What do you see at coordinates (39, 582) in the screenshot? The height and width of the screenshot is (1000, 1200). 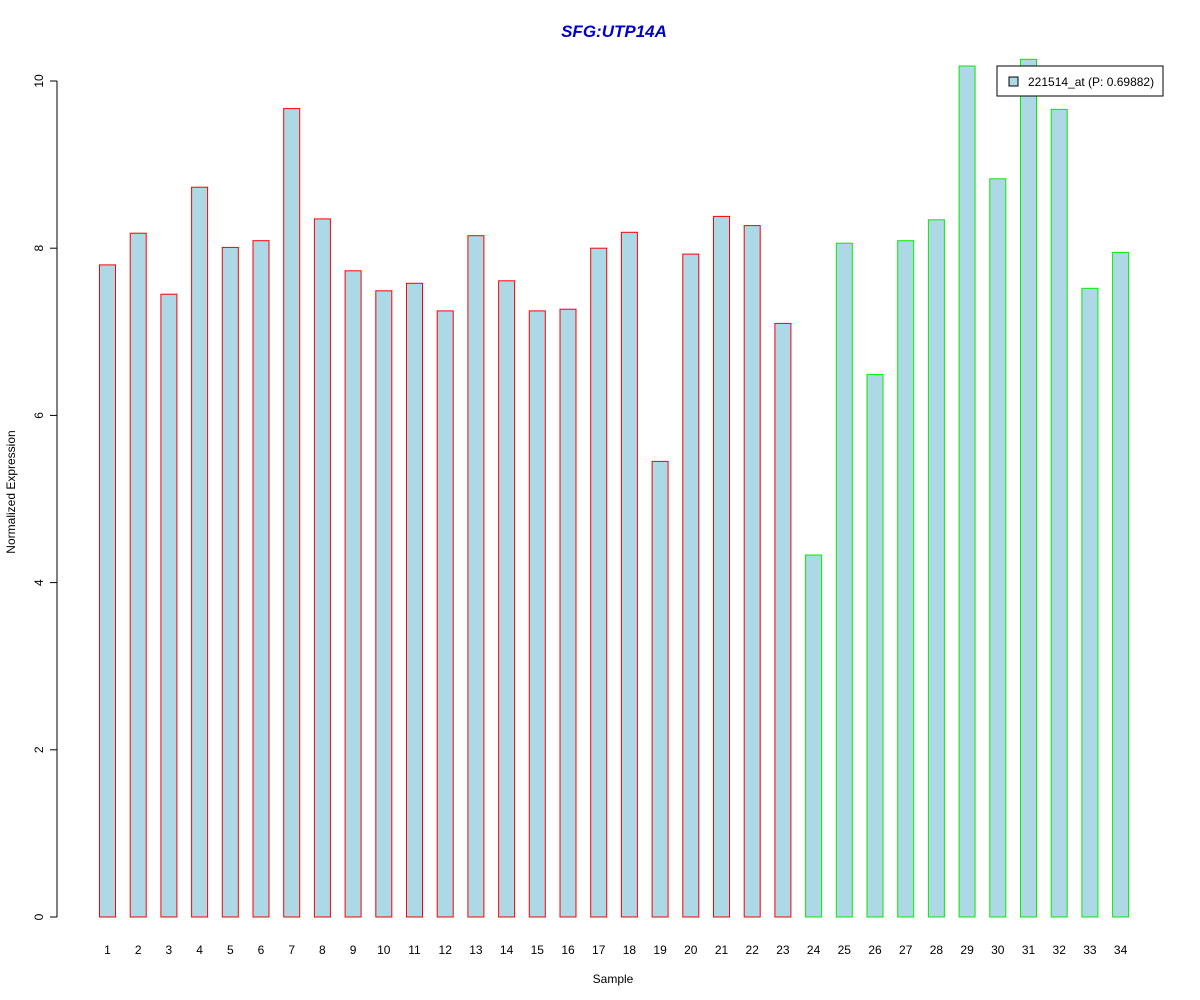 I see `y-tick-label: 4` at bounding box center [39, 582].